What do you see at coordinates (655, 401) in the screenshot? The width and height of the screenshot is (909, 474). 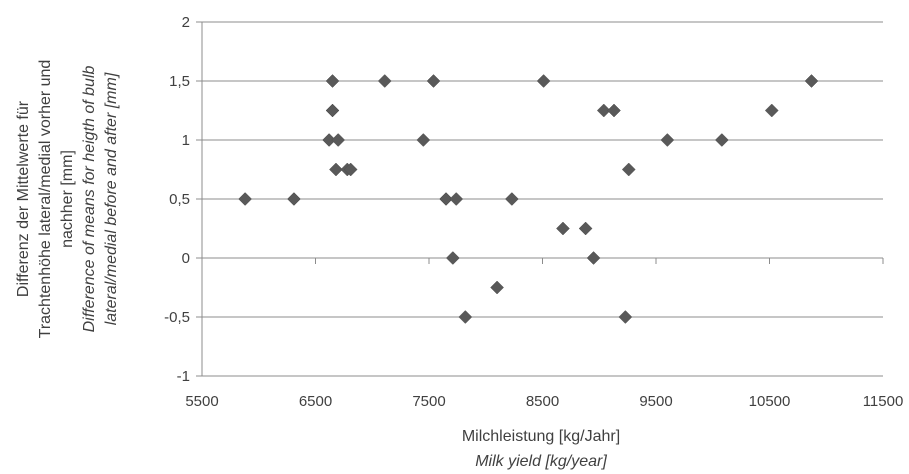 I see `x-tick-label: 9500` at bounding box center [655, 401].